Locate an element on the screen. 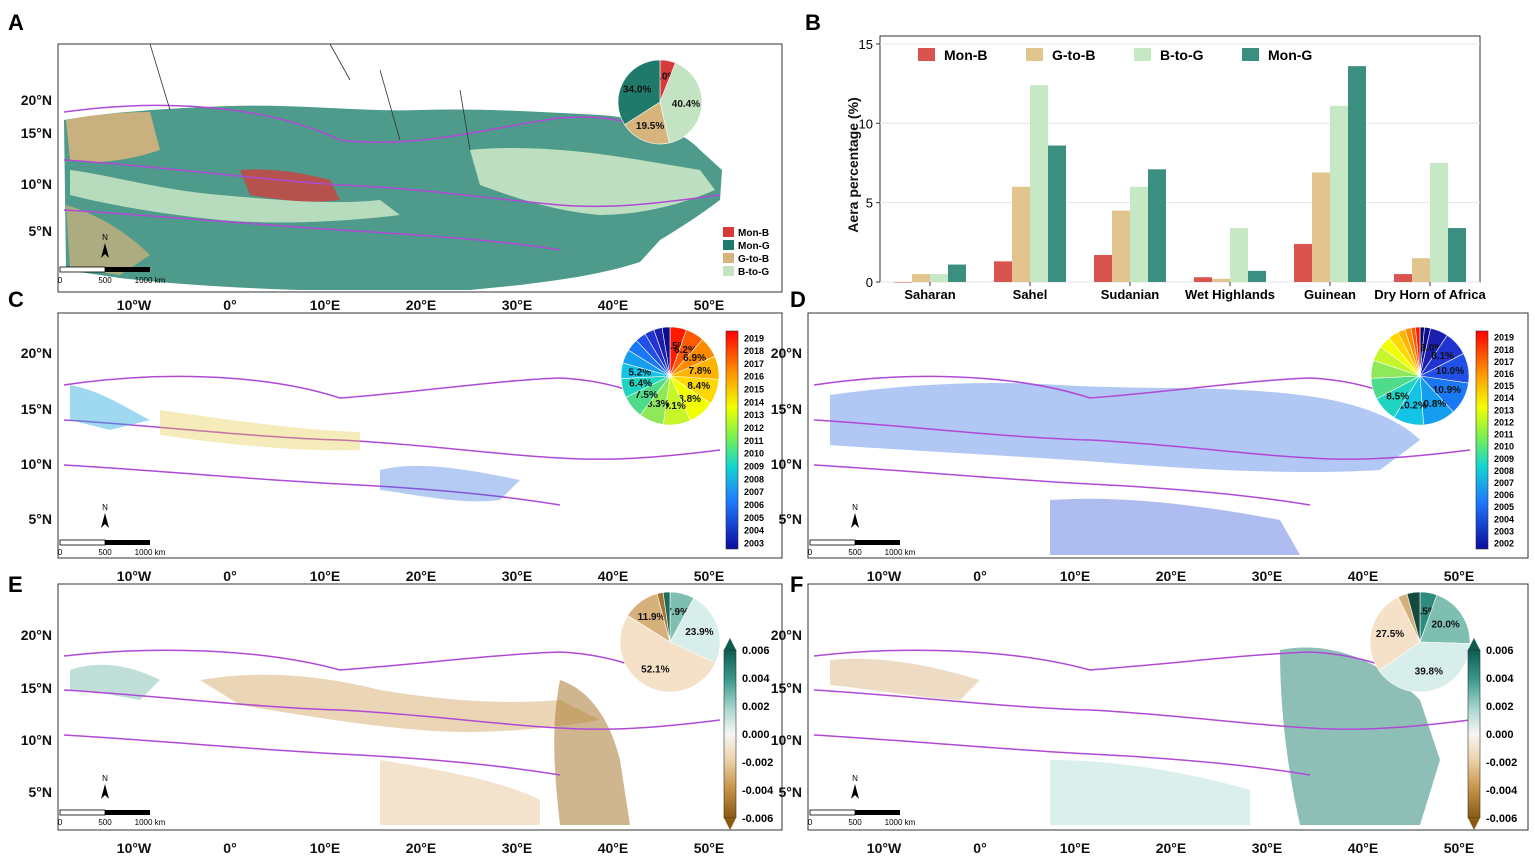 Image resolution: width=1535 pixels, height=863 pixels. bar-mon-b-dry-horn-of-africa is located at coordinates (1403, 278).